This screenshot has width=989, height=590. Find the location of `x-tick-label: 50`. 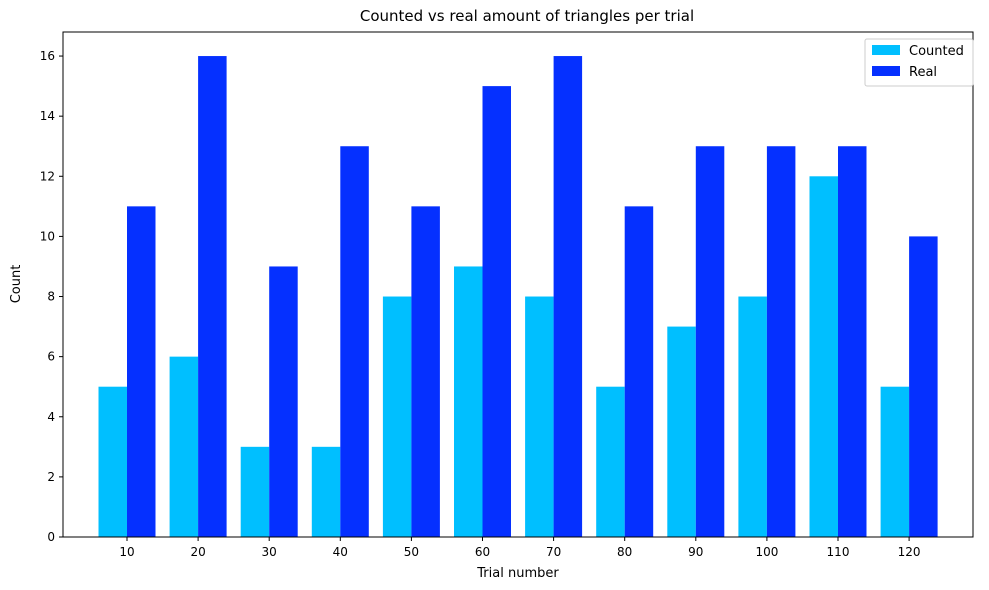

x-tick-label: 50 is located at coordinates (411, 552).